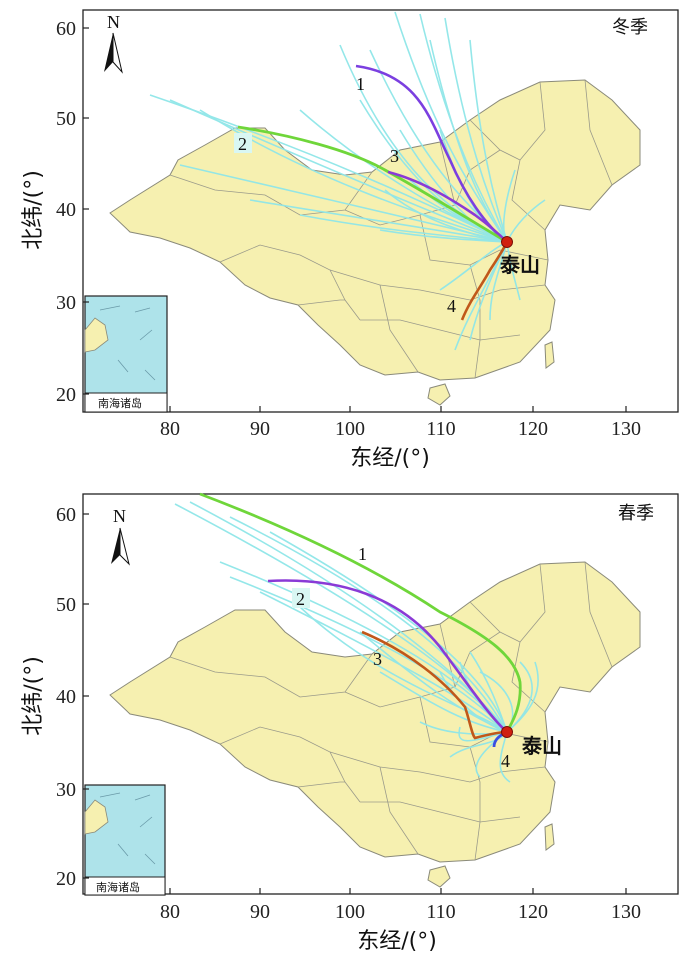 This screenshot has height=962, width=700. I want to click on season-label: 春季, so click(636, 513).